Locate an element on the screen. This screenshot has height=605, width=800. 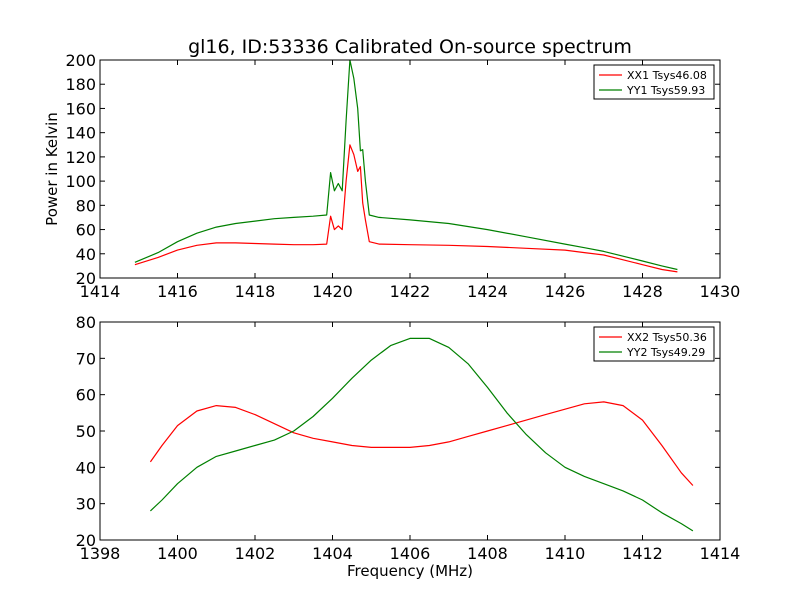
x-tick-label: 1422 is located at coordinates (410, 291).